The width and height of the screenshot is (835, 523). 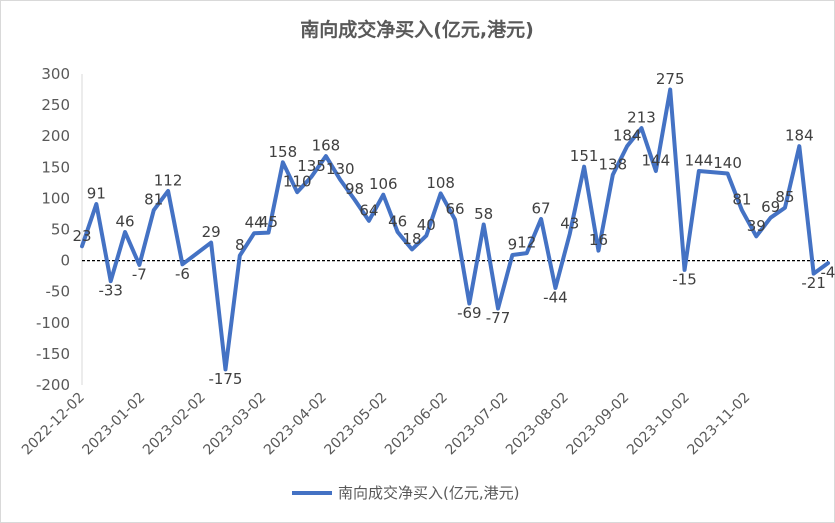 What do you see at coordinates (311, 166) in the screenshot?
I see `data-label: 135` at bounding box center [311, 166].